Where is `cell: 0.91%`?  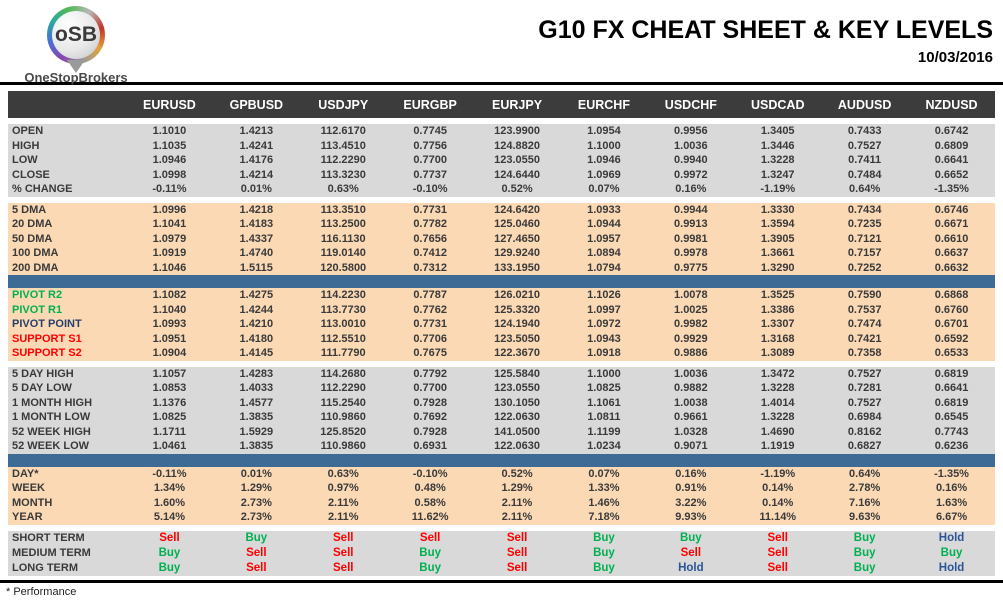
cell: 0.91% is located at coordinates (691, 488).